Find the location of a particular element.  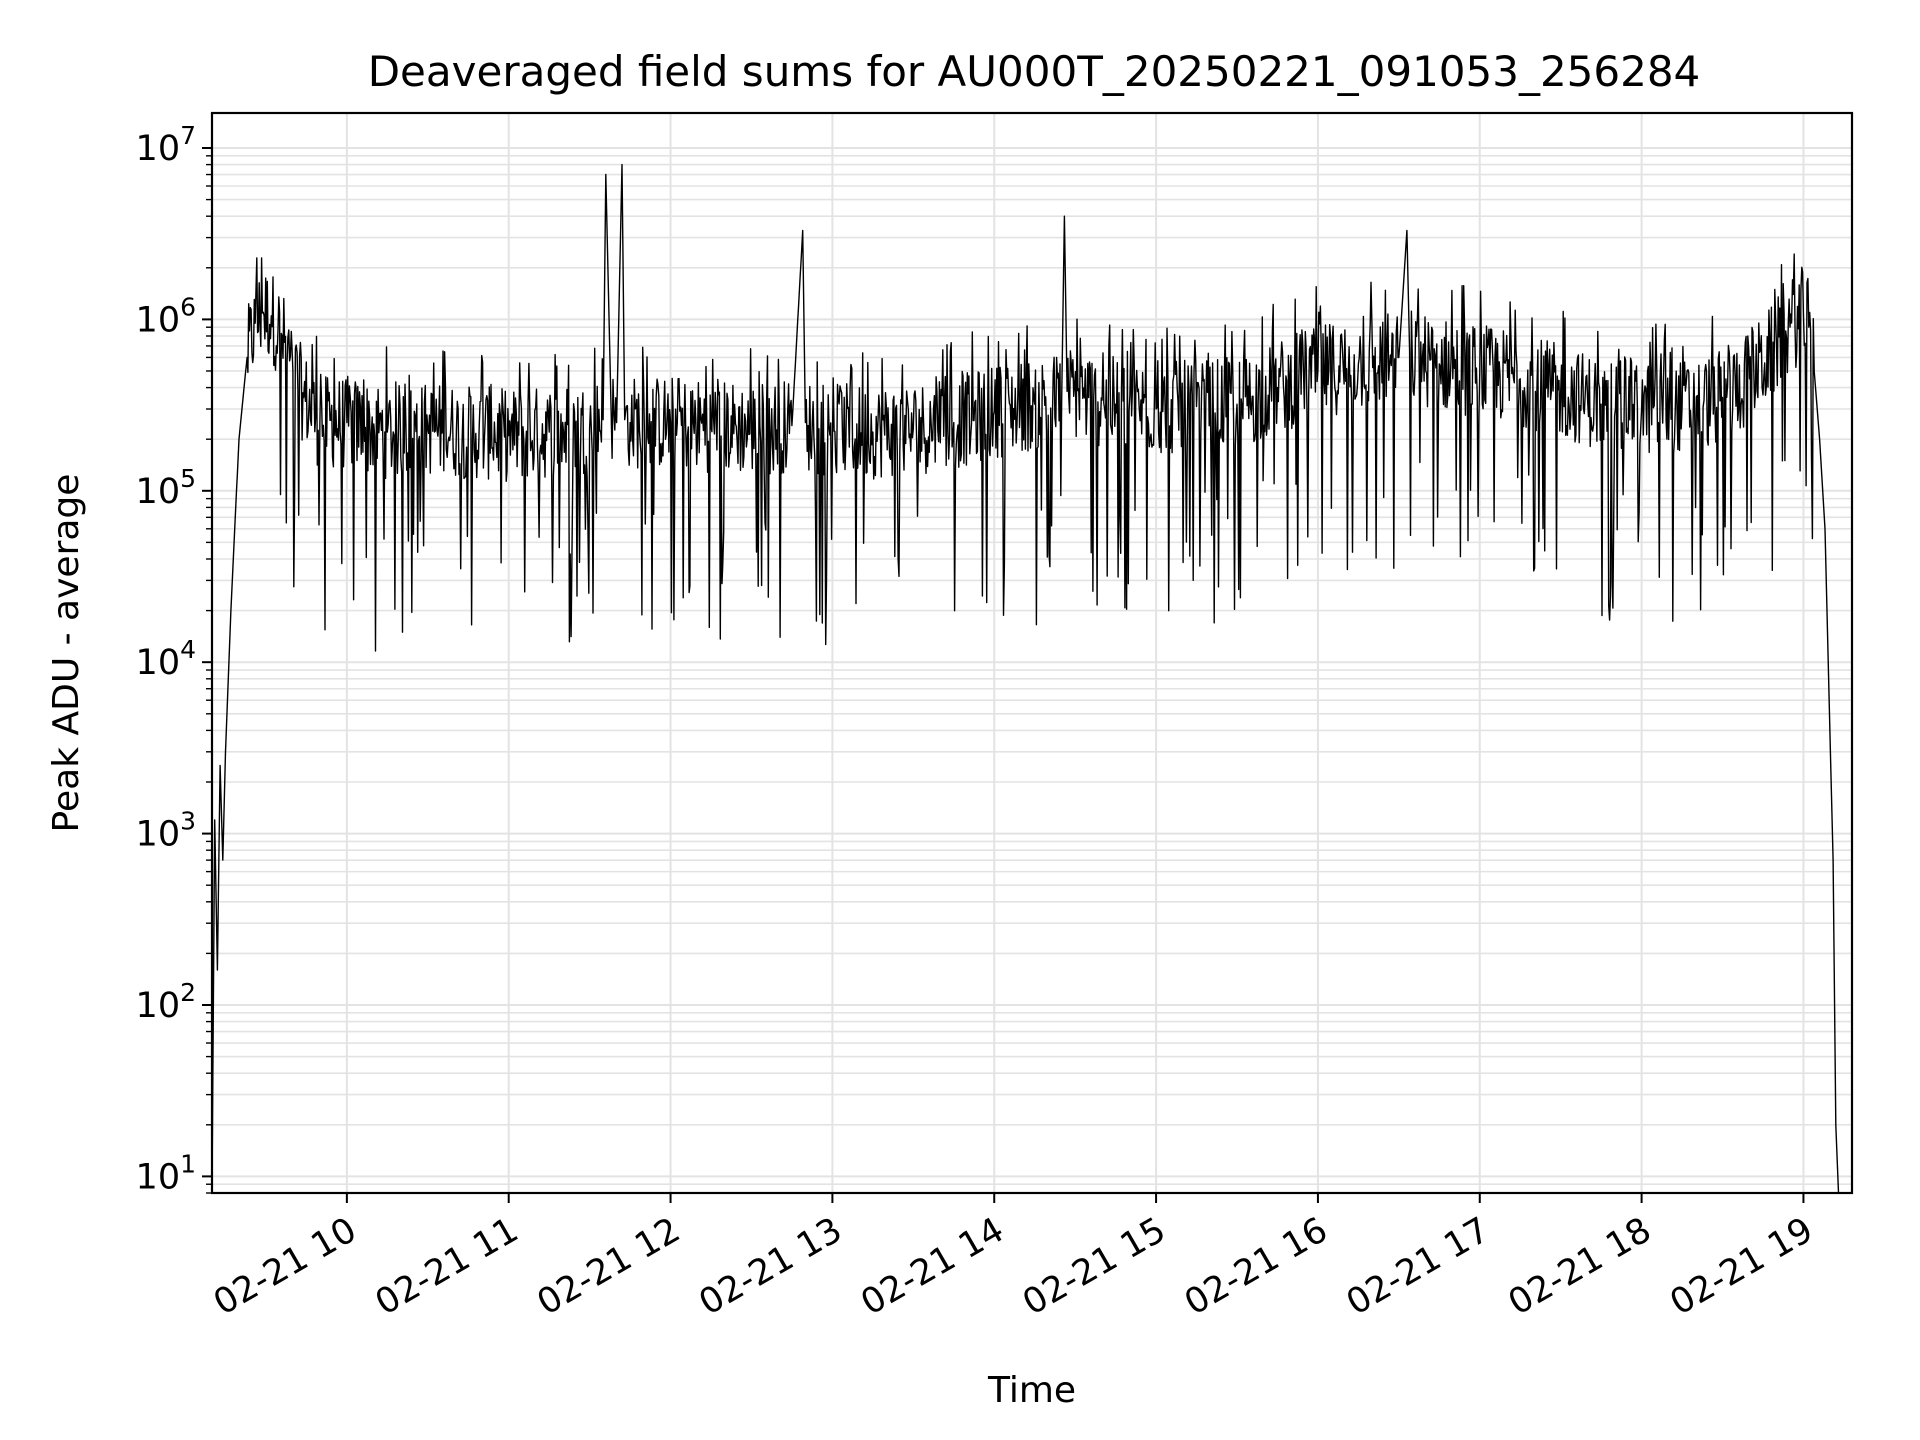

y-tick-label-exponent: 4 is located at coordinates (188, 649).